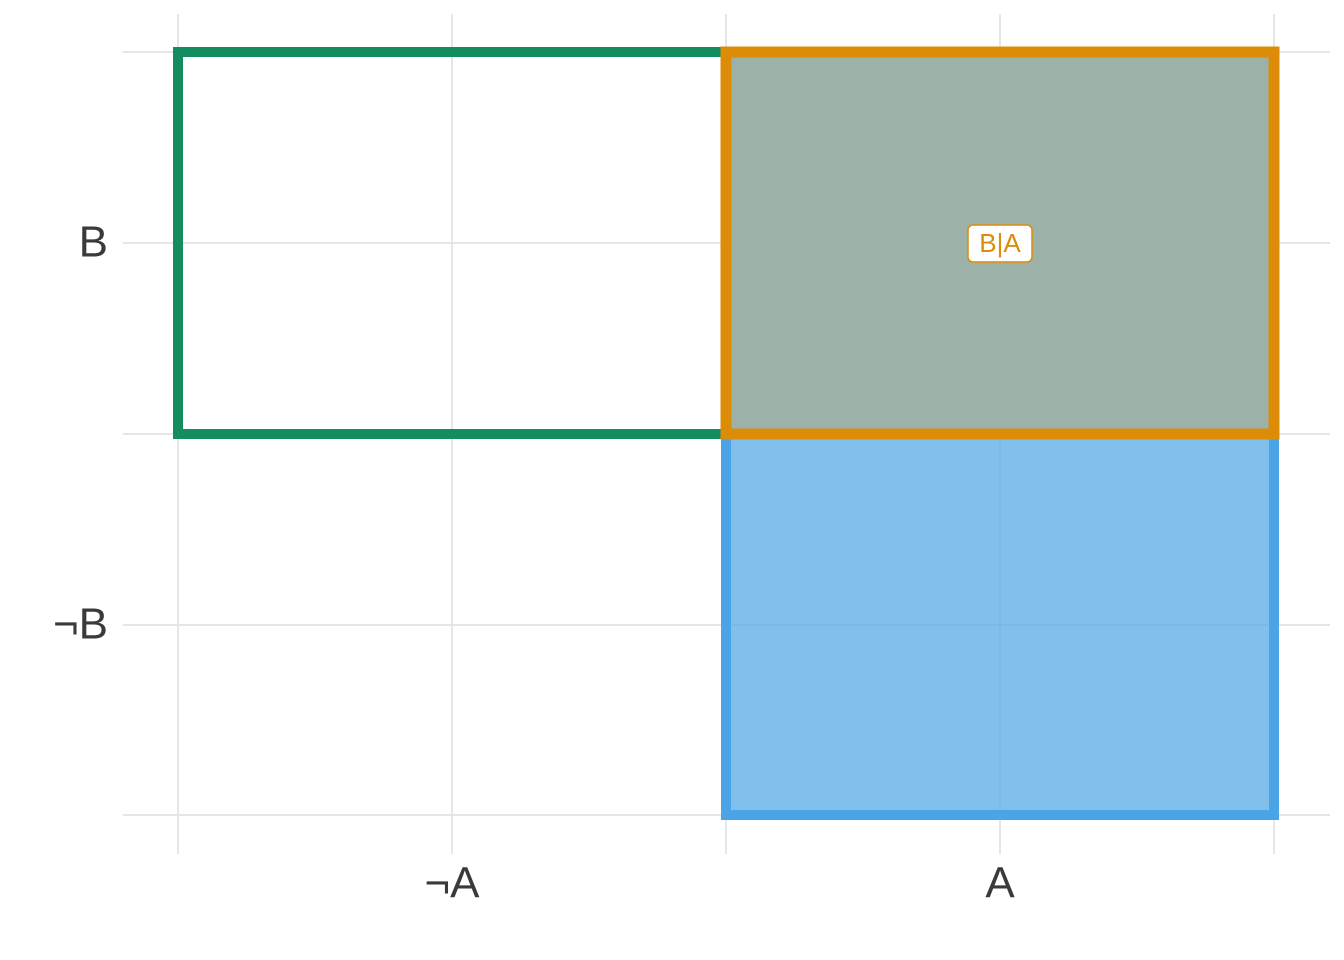 The height and width of the screenshot is (960, 1344). Describe the element at coordinates (452, 883) in the screenshot. I see `x-label: ¬A` at that location.